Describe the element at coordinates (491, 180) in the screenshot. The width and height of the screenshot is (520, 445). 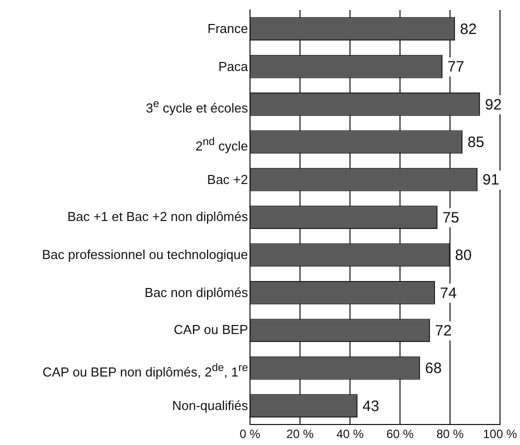
I see `data-label: 91` at that location.